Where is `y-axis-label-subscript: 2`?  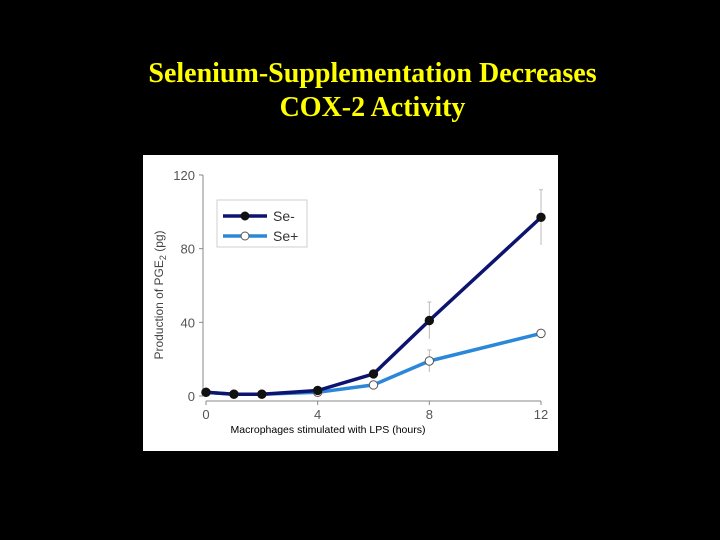
y-axis-label-subscript: 2 is located at coordinates (163, 257).